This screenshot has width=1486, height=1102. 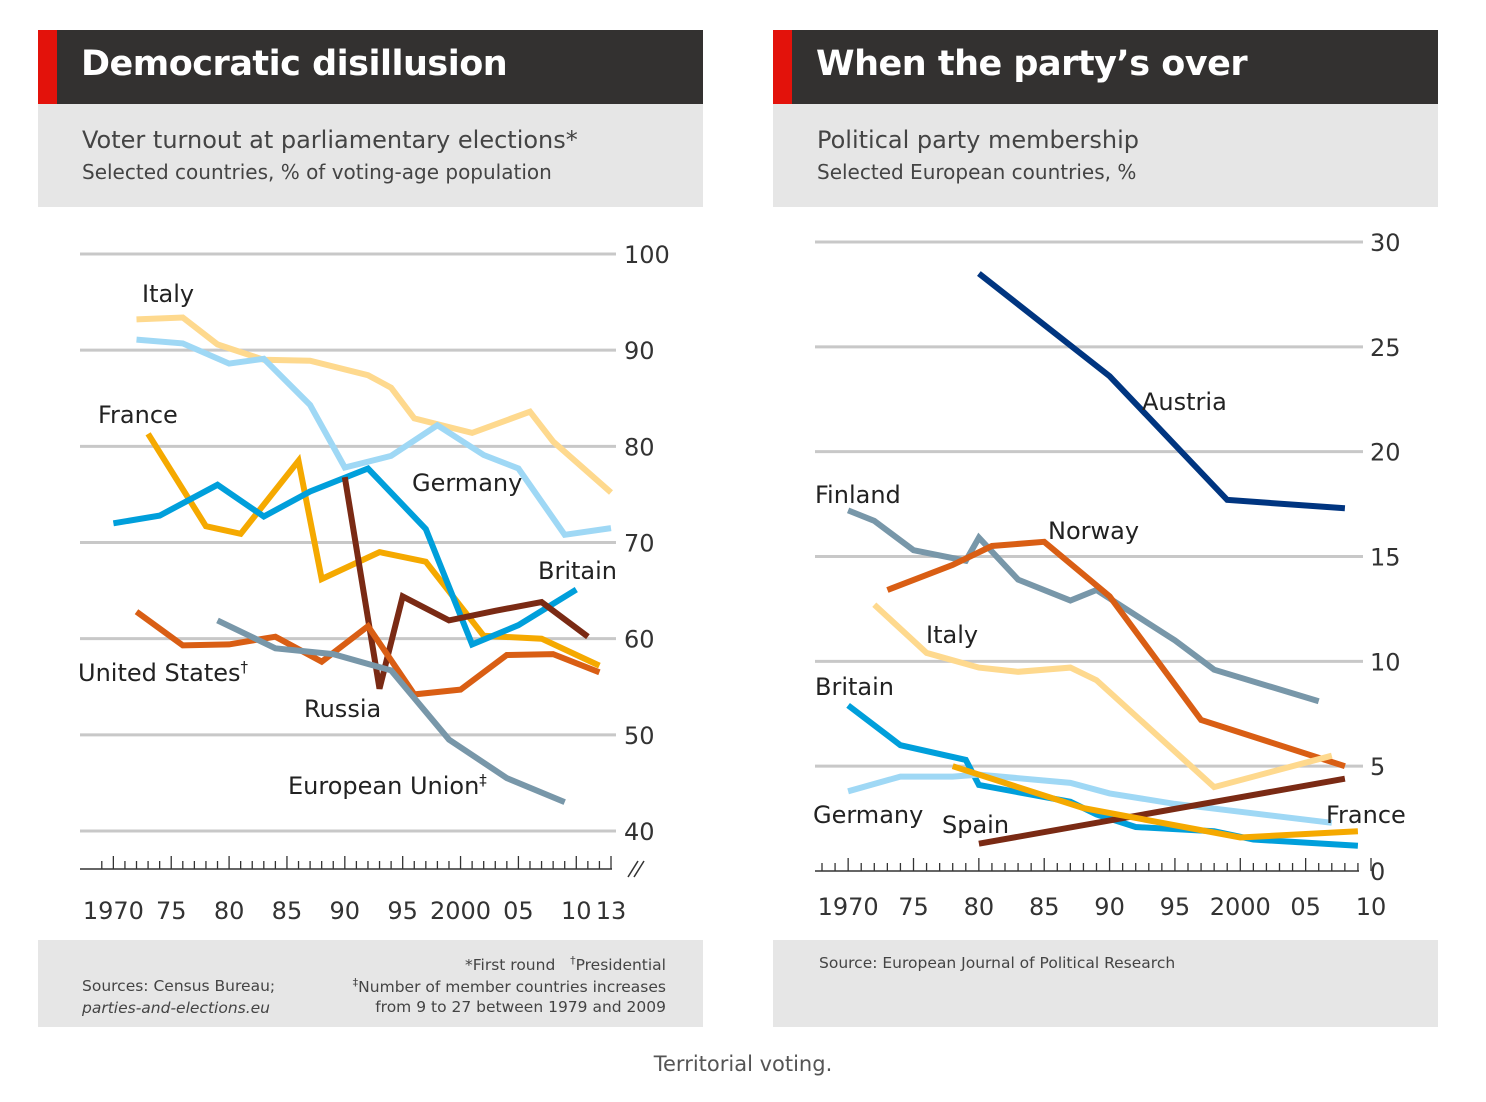 What do you see at coordinates (483, 780) in the screenshot?
I see `footnote-mark: ‡` at bounding box center [483, 780].